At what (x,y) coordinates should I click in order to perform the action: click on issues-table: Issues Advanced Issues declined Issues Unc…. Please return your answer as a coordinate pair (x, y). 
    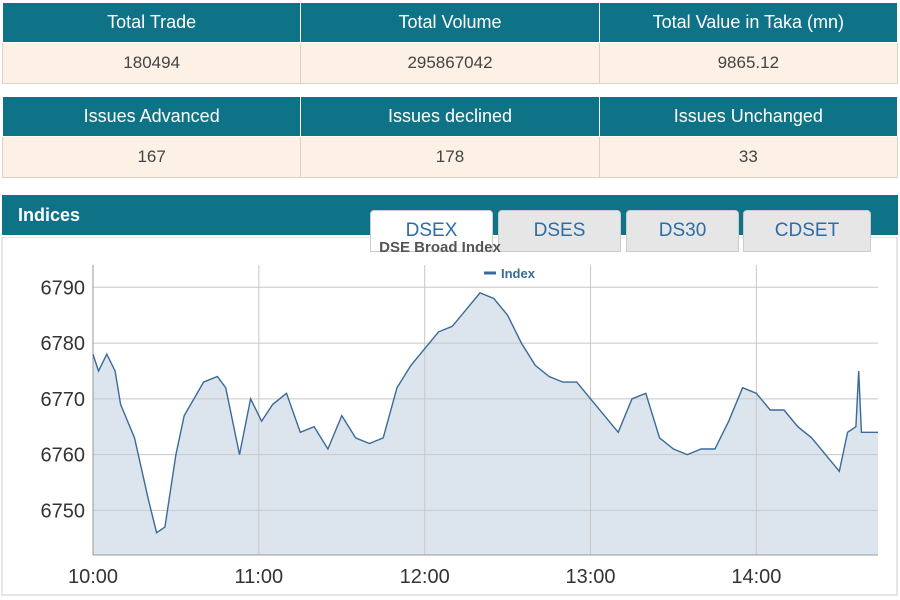
    Looking at the image, I should click on (450, 137).